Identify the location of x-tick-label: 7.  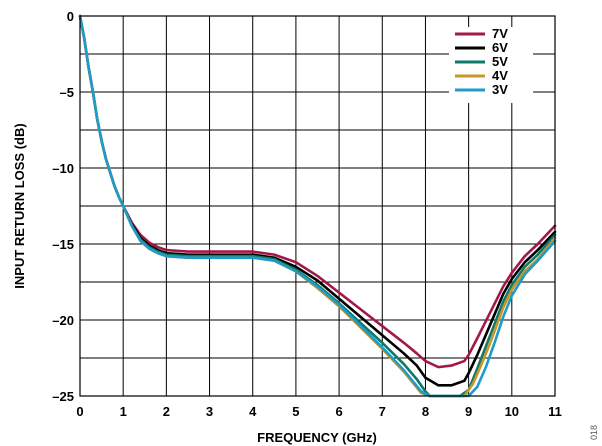
(382, 411).